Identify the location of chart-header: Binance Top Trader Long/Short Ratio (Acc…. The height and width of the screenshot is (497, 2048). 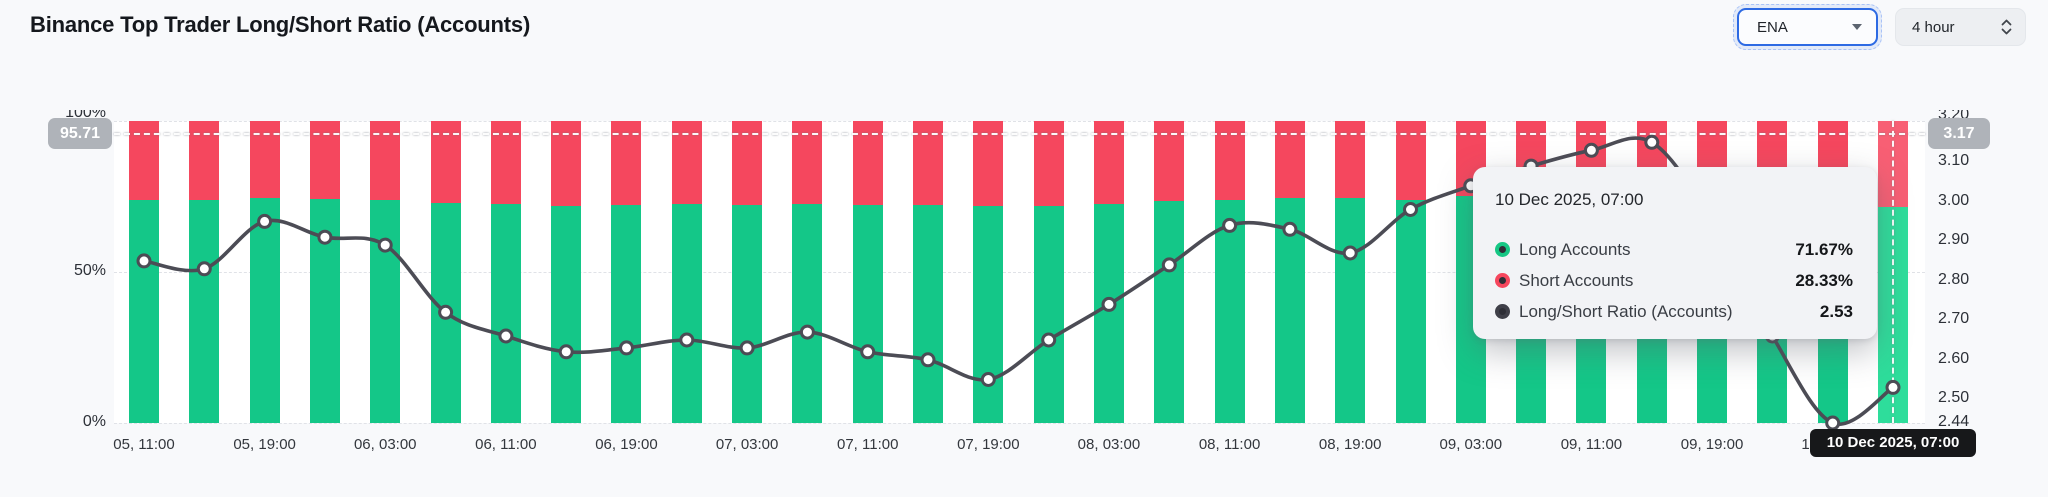
(1024, 32).